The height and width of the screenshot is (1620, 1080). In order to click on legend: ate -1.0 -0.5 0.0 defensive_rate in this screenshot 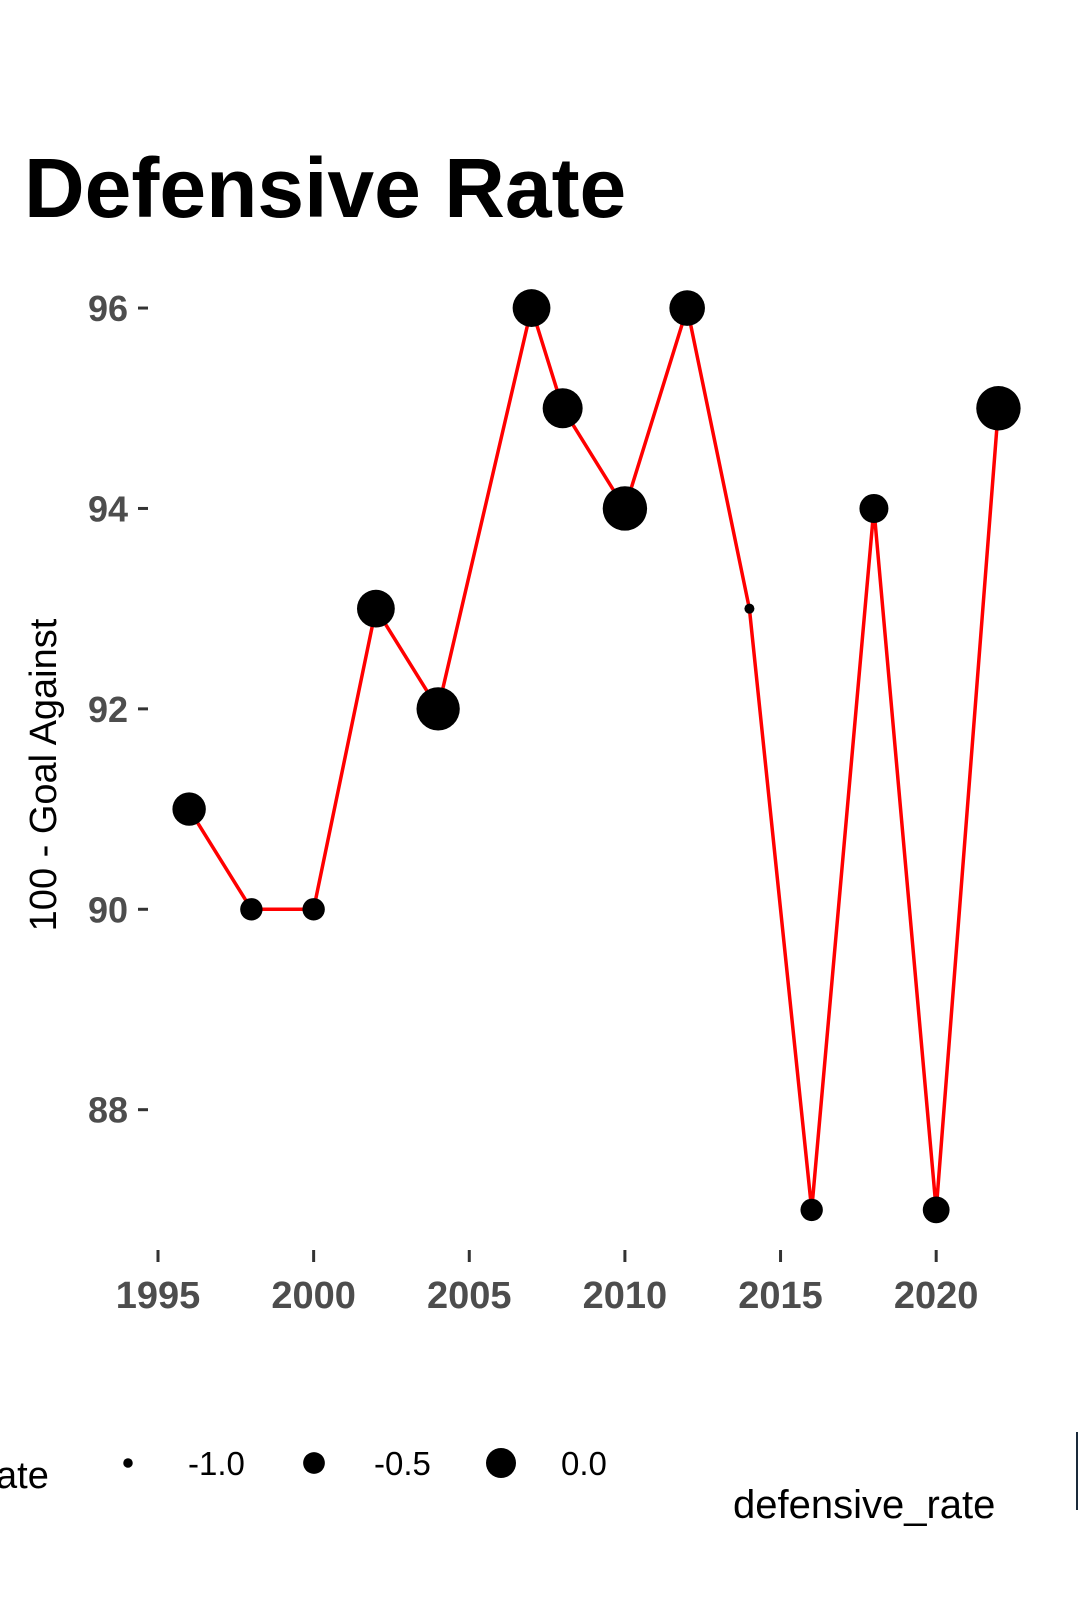, I will do `click(539, 1479)`.